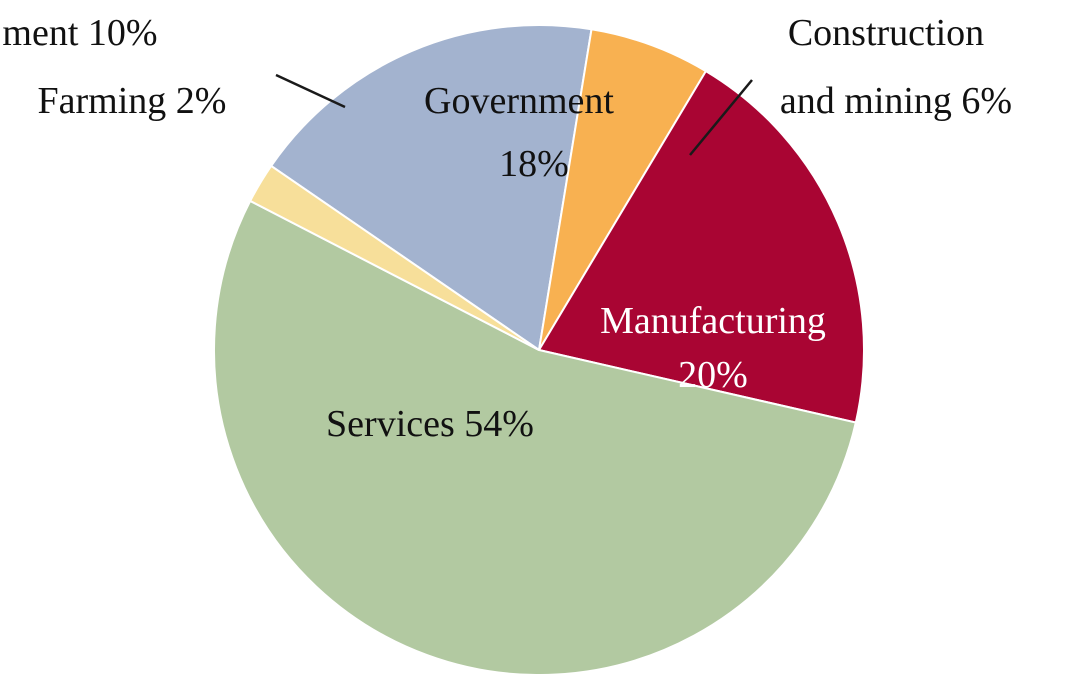 The width and height of the screenshot is (1069, 674). I want to click on clipped-label: ment 10%, so click(79, 33).